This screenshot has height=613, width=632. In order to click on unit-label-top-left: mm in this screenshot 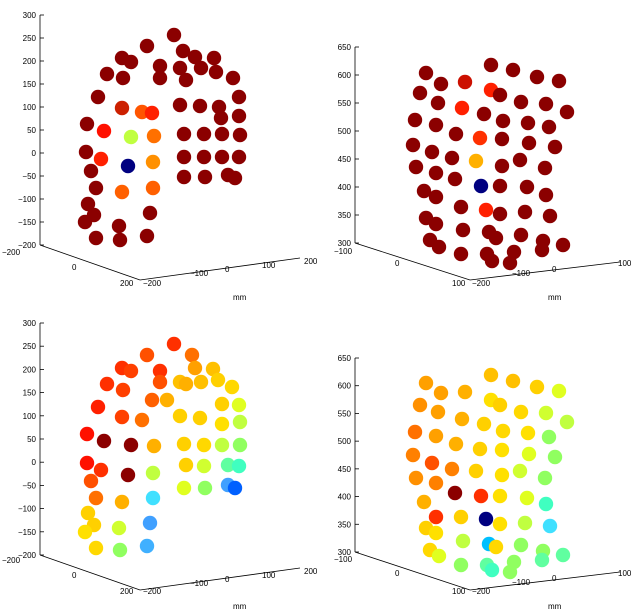, I will do `click(240, 297)`.